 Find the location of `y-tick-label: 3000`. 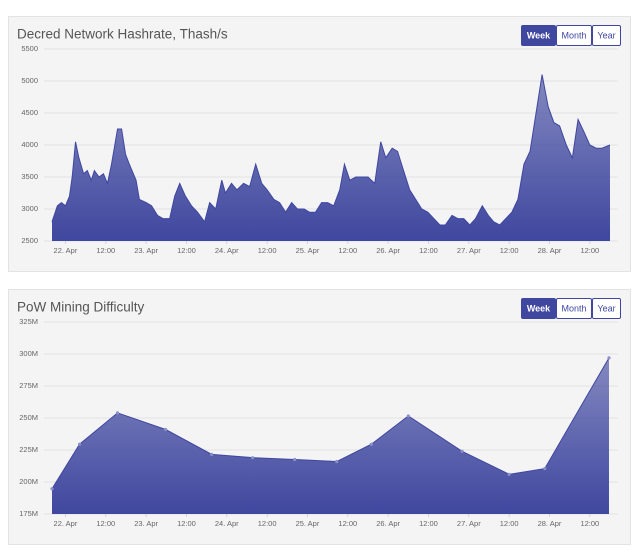

y-tick-label: 3000 is located at coordinates (29, 208).